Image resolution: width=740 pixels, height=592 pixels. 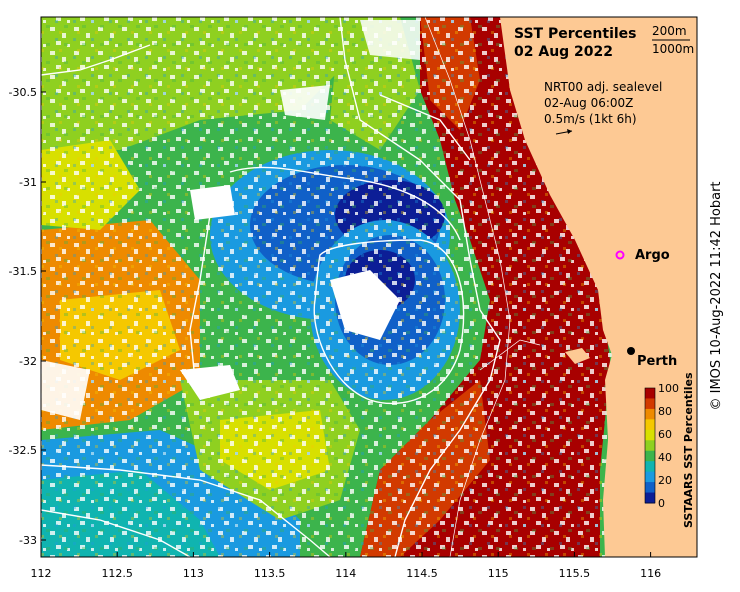 What do you see at coordinates (588, 103) in the screenshot?
I see `current-info-time: 02-Aug 06:00Z` at bounding box center [588, 103].